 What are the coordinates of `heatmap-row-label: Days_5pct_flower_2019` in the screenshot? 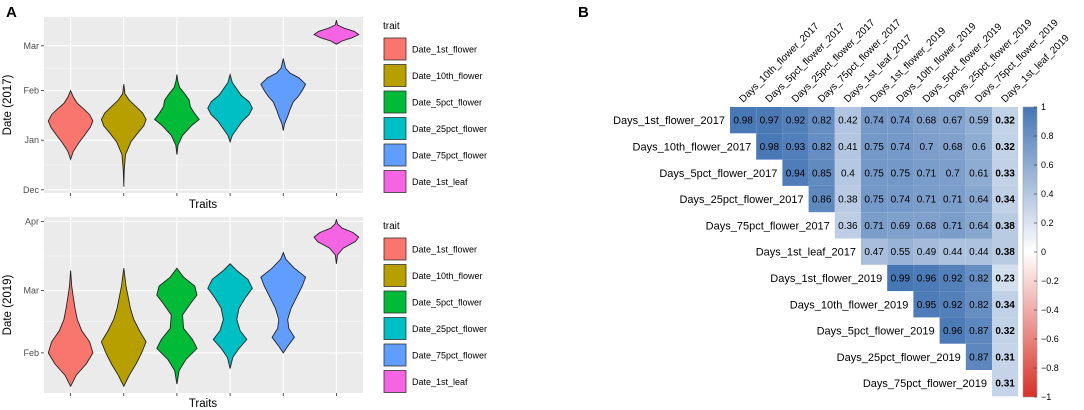 It's located at (876, 332).